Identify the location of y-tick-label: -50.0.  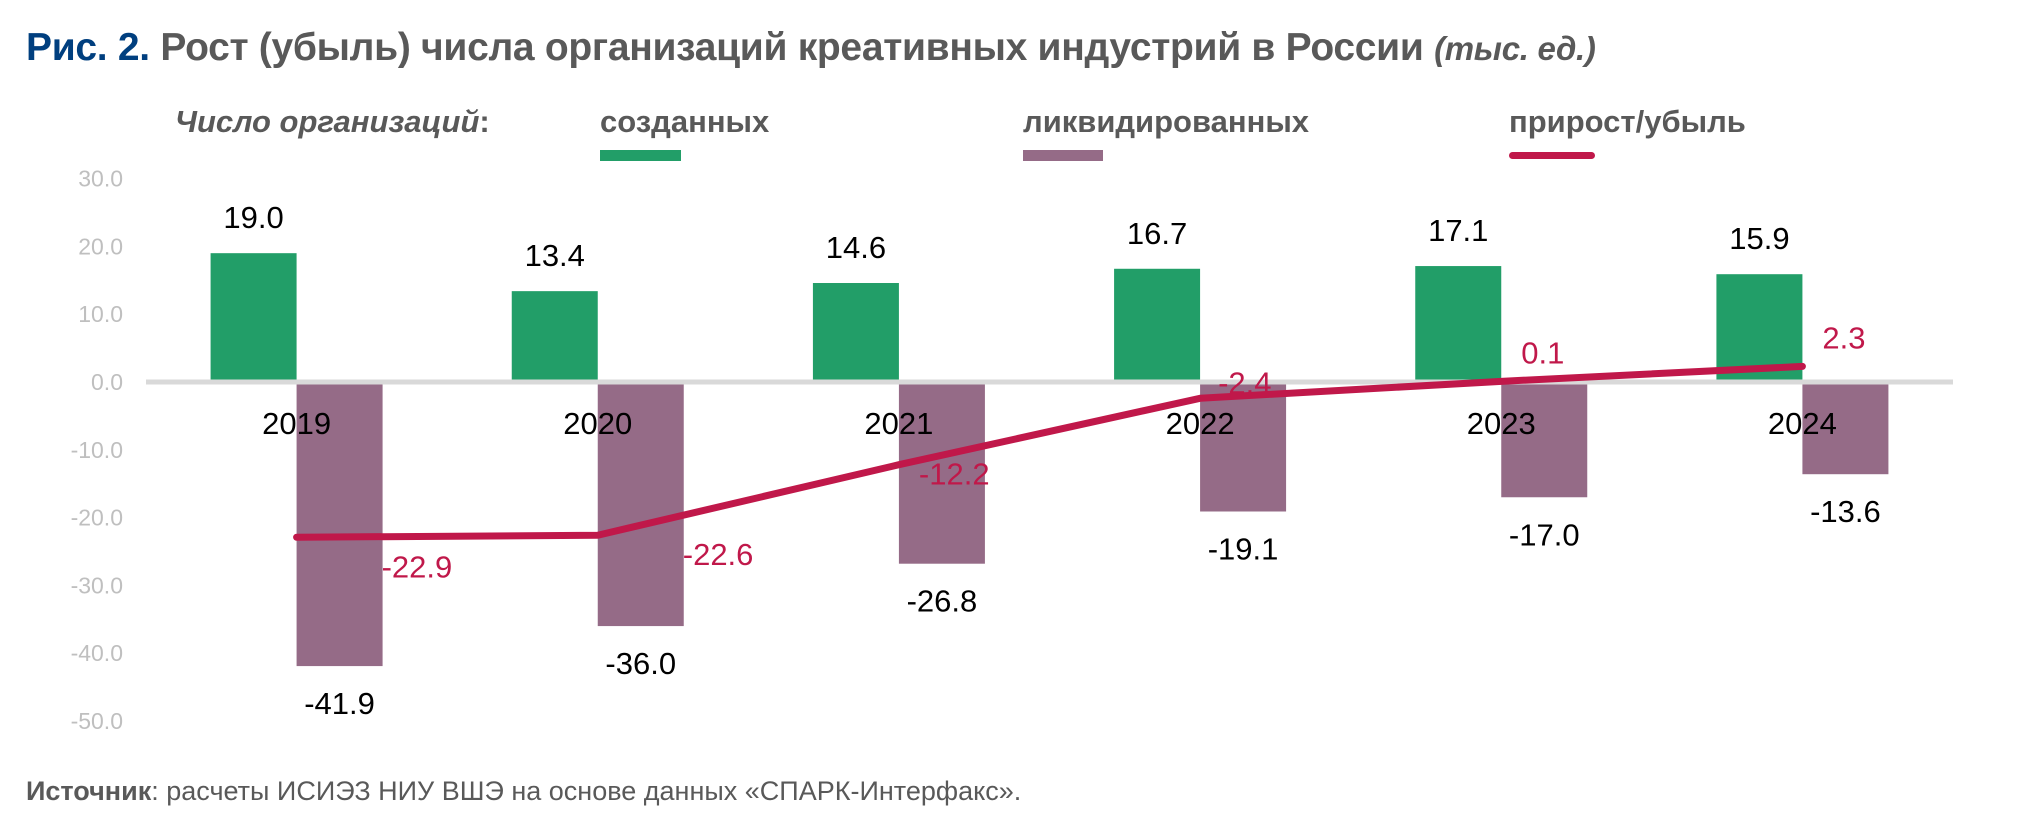
(97, 721).